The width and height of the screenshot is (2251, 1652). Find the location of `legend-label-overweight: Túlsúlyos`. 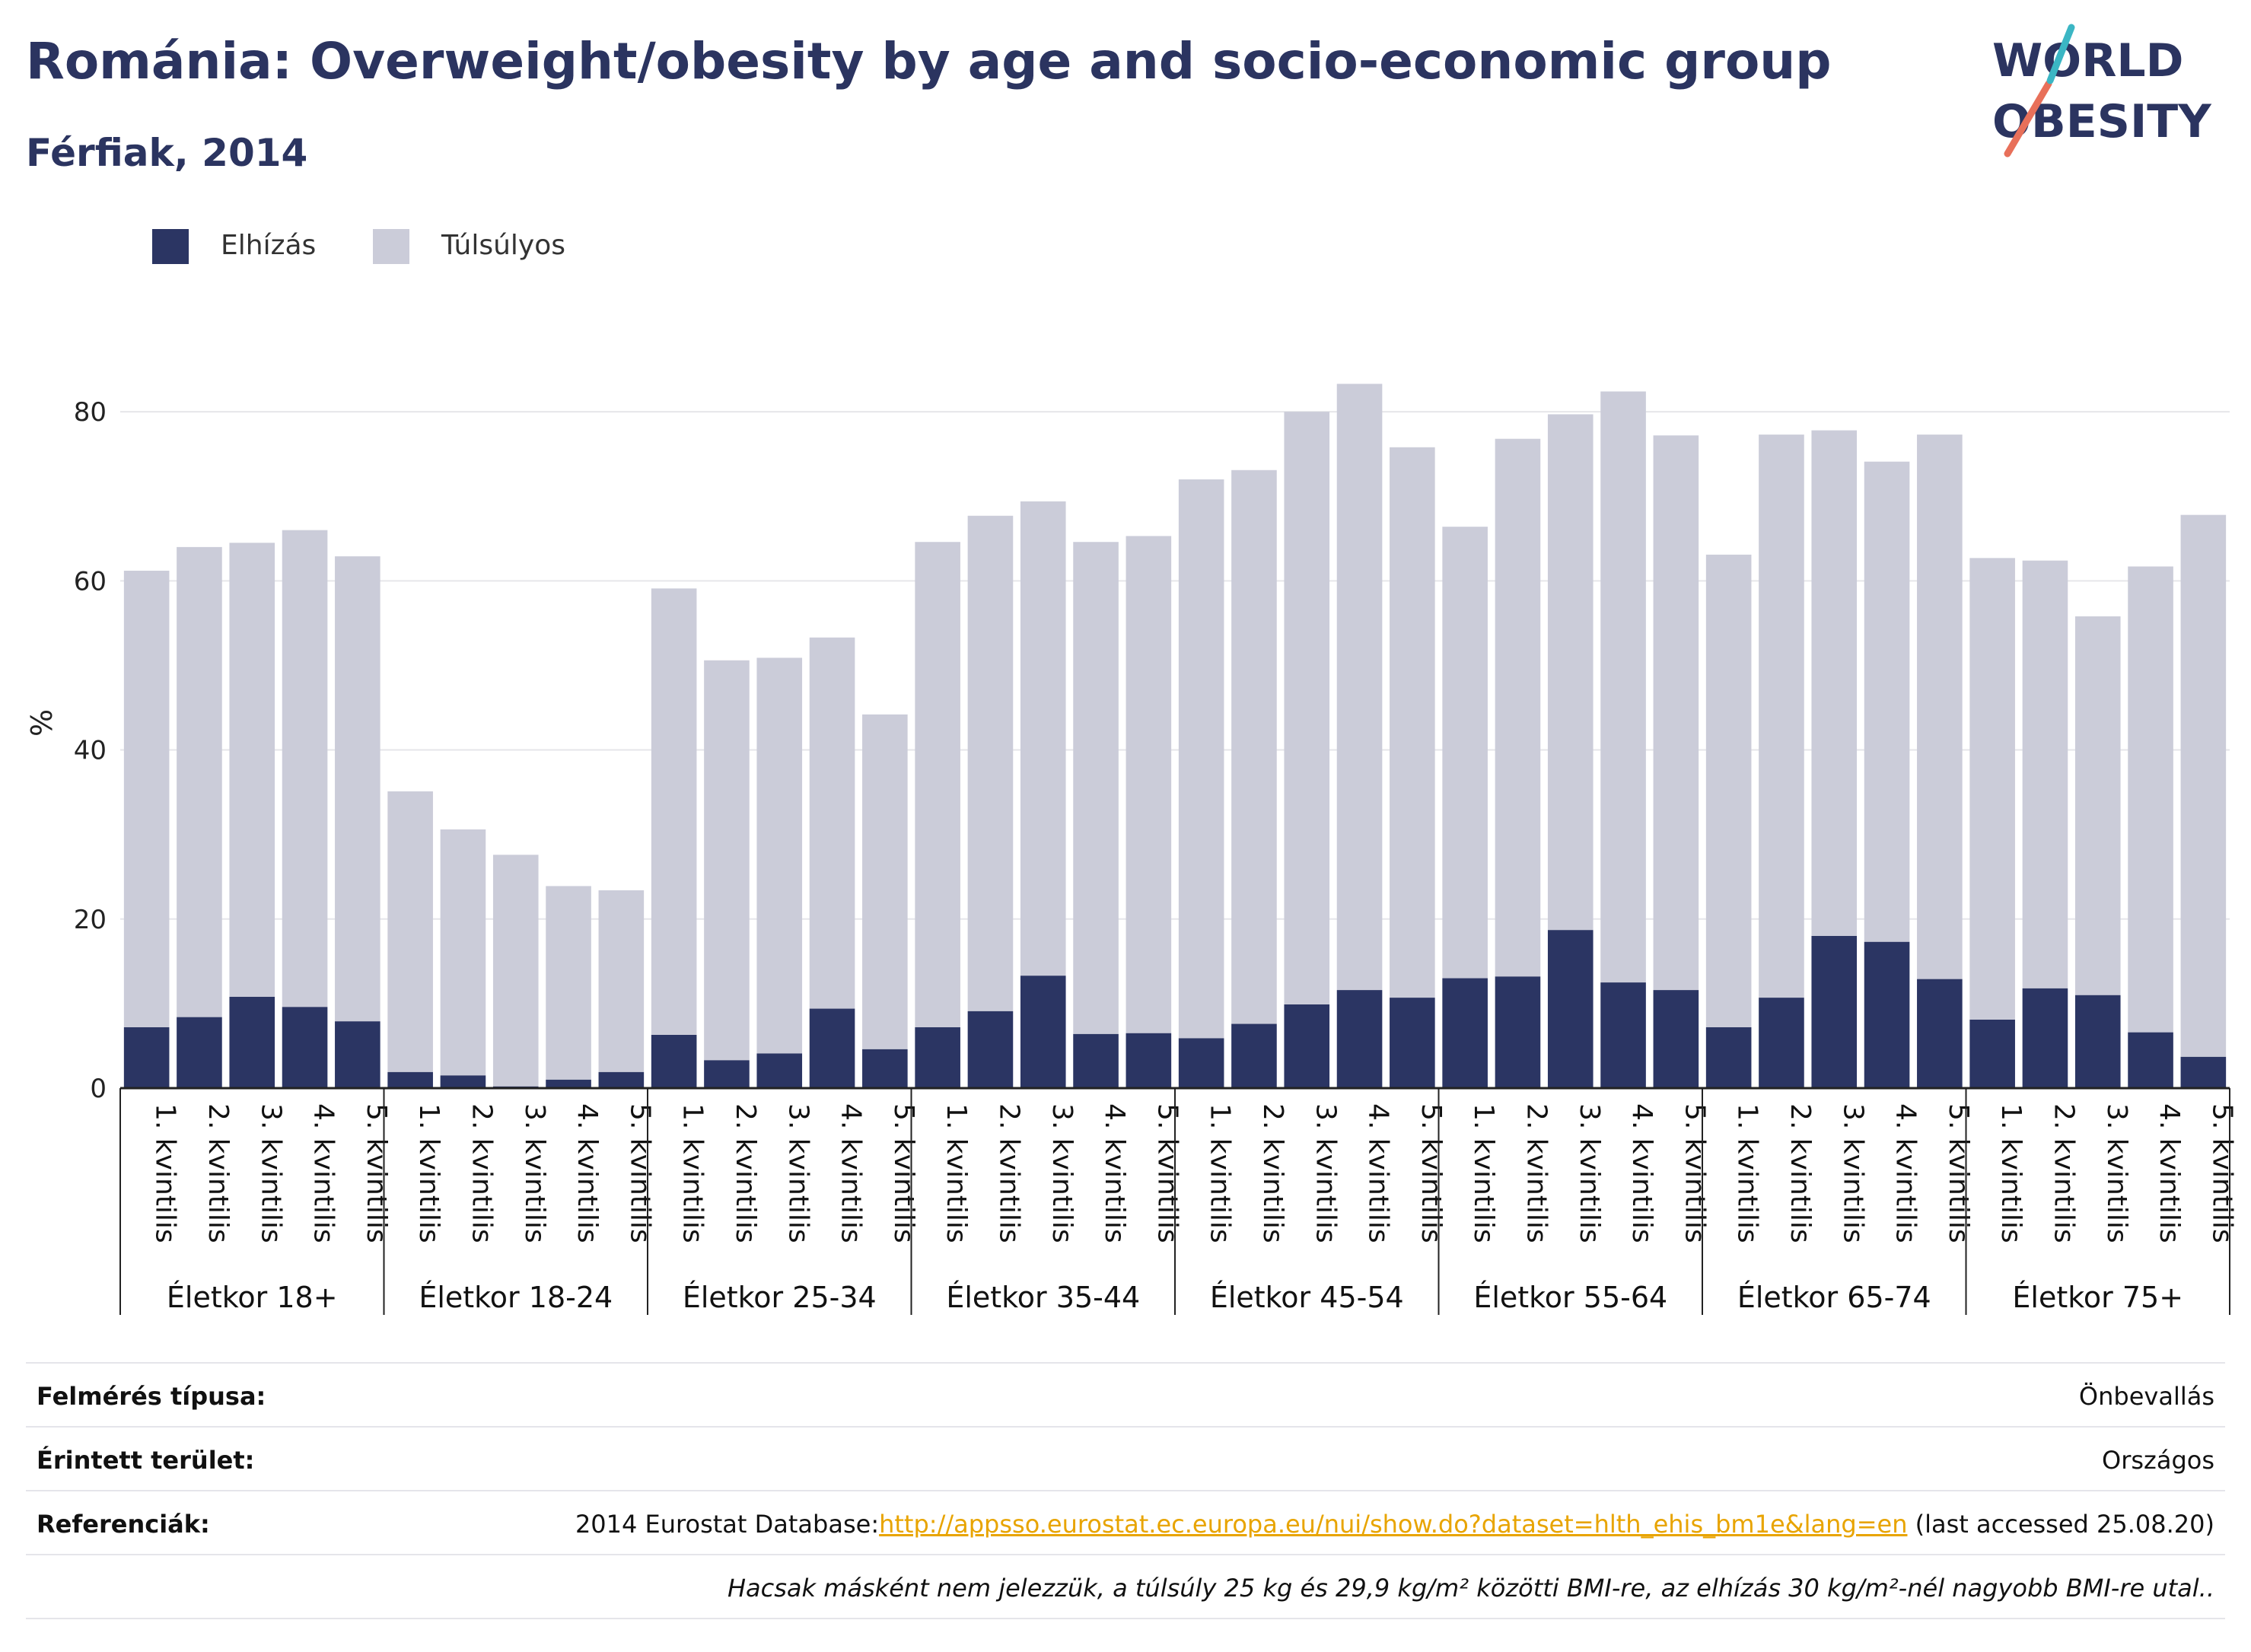

legend-label-overweight: Túlsúlyos is located at coordinates (503, 245).